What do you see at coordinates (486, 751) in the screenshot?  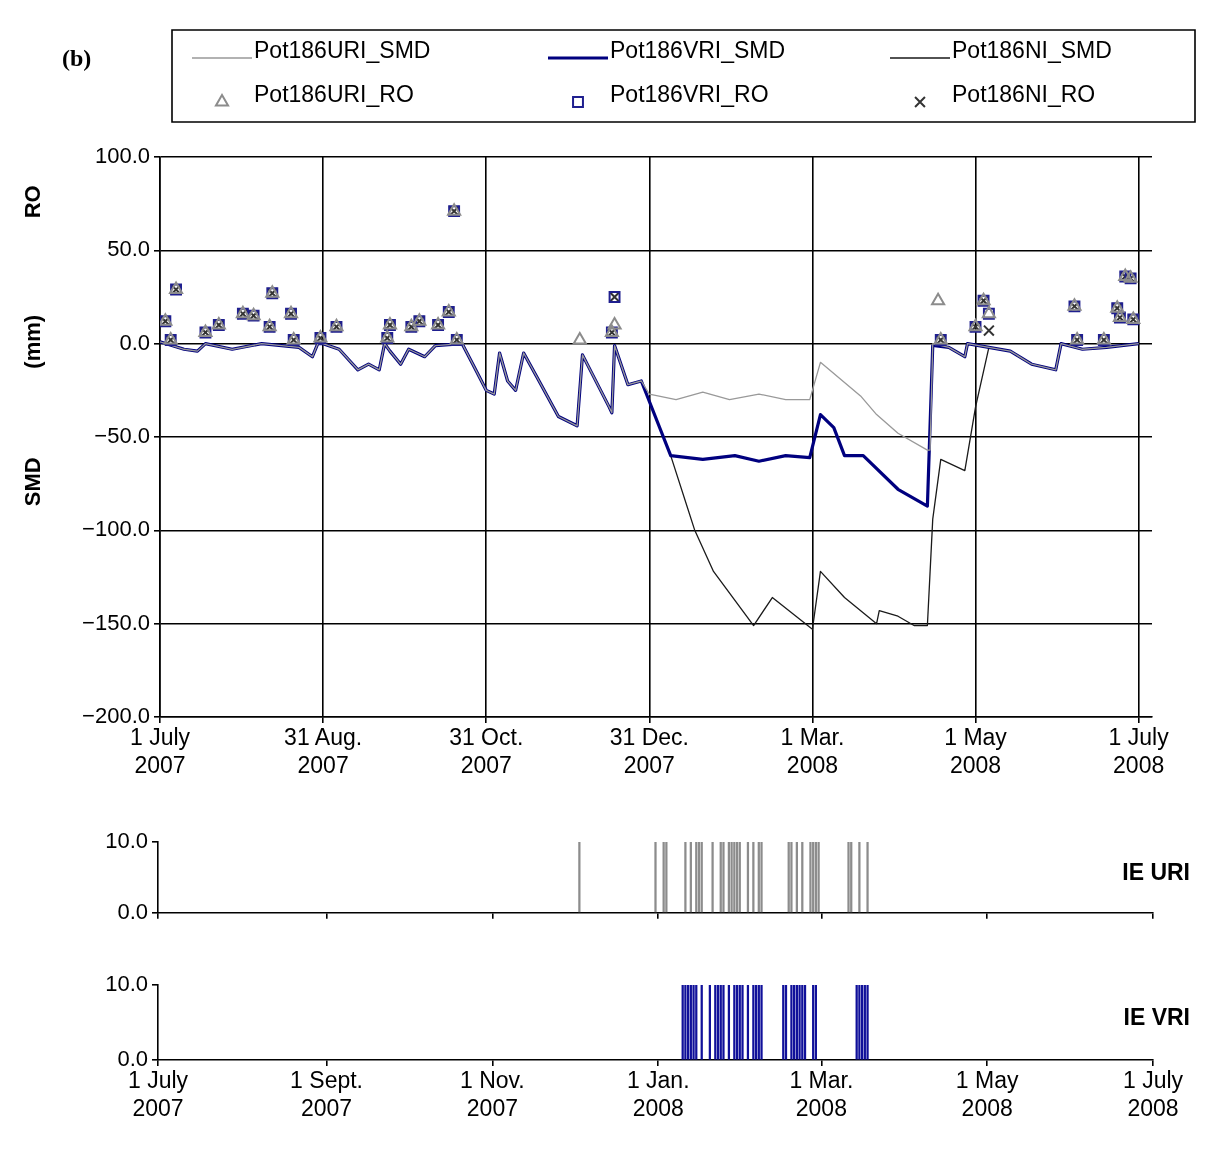 I see `x-tick-label: 31 Oct. 2007` at bounding box center [486, 751].